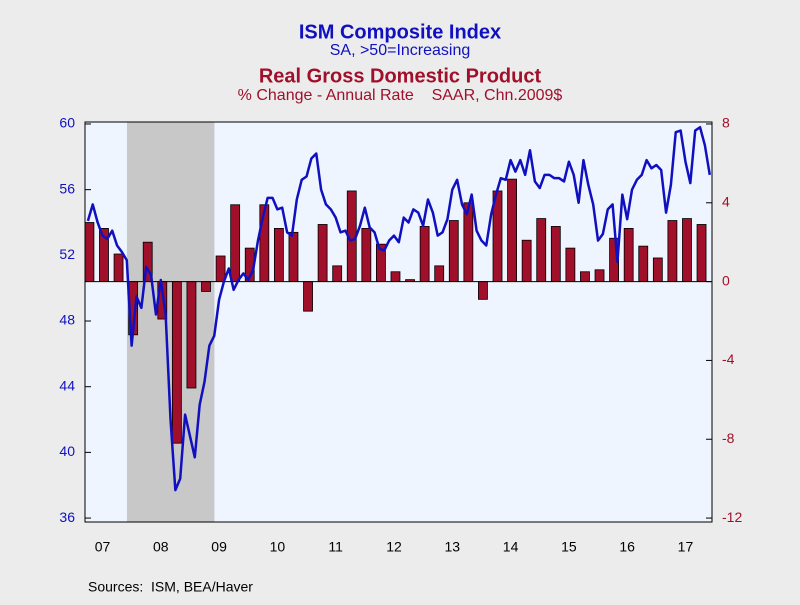 The width and height of the screenshot is (800, 605). Describe the element at coordinates (728, 438) in the screenshot. I see `y2-tick-label: -8` at that location.